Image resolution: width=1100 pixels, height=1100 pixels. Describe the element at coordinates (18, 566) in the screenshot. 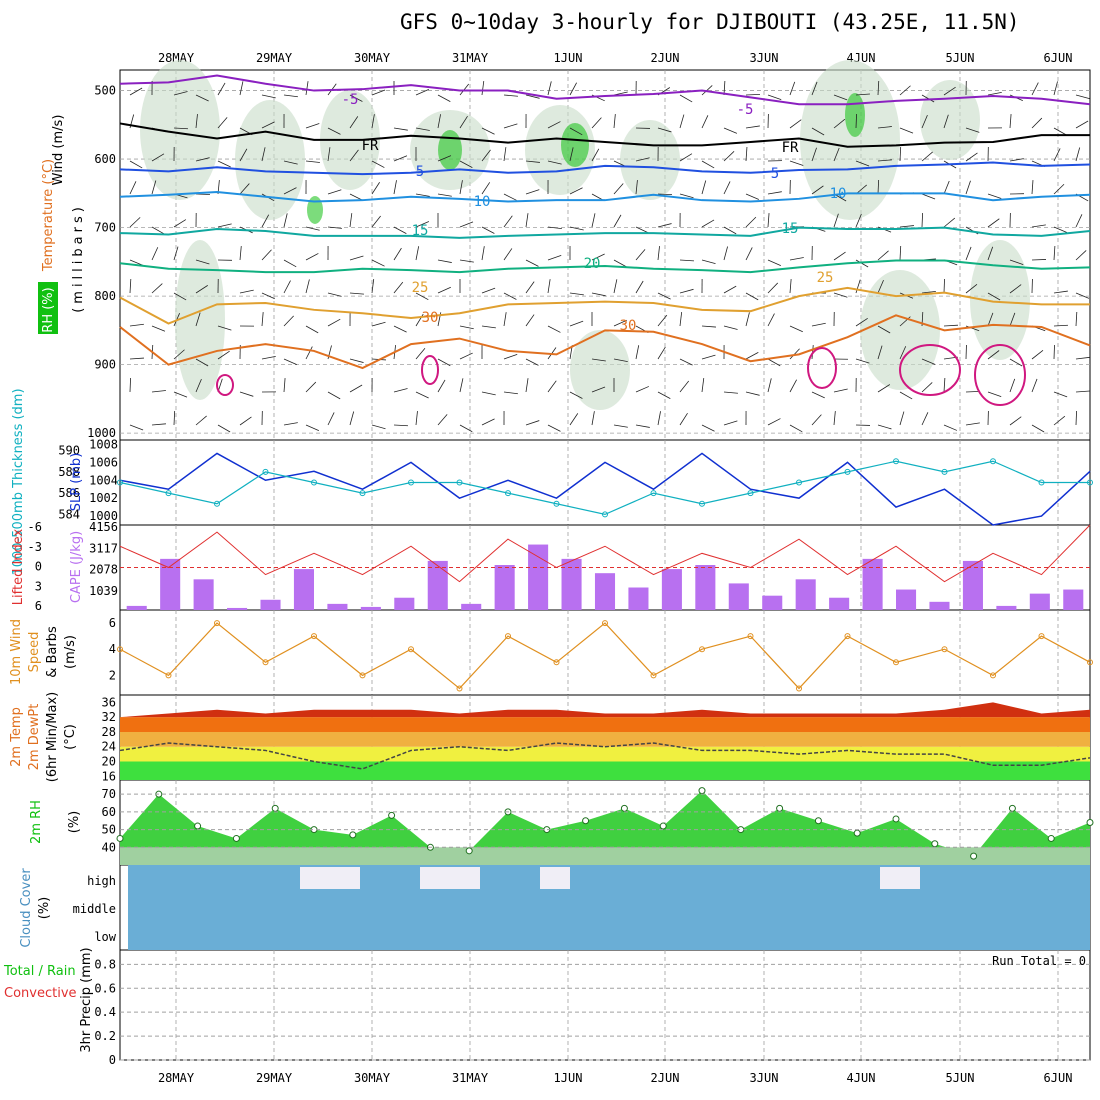

I see `ylabel-lifted-index: Lifted Index` at that location.